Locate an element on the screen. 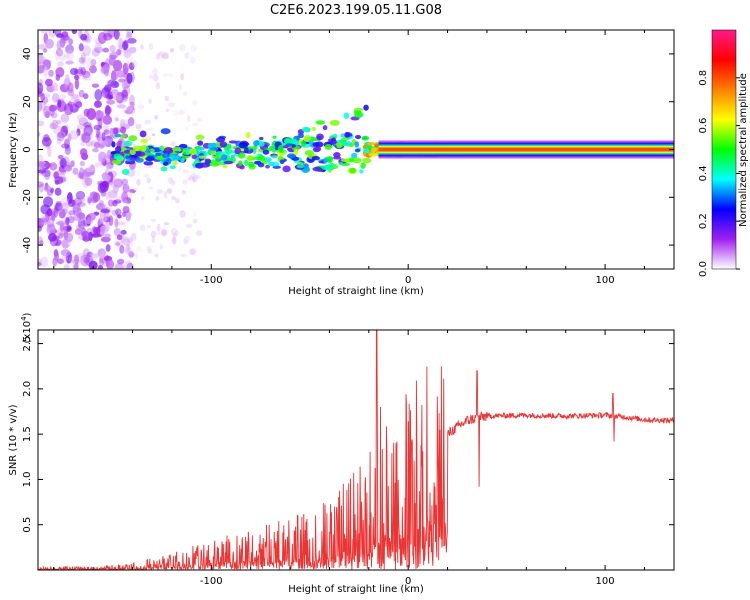 The width and height of the screenshot is (750, 600). snr-scale-label: (x104) is located at coordinates (26, 327).